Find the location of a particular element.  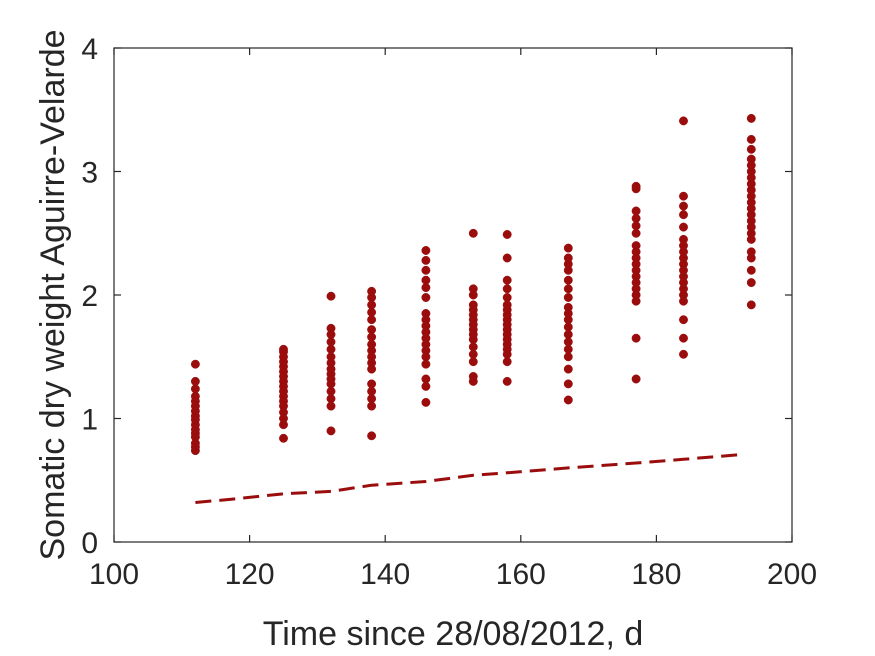

x-tick-label: 160 is located at coordinates (521, 574).